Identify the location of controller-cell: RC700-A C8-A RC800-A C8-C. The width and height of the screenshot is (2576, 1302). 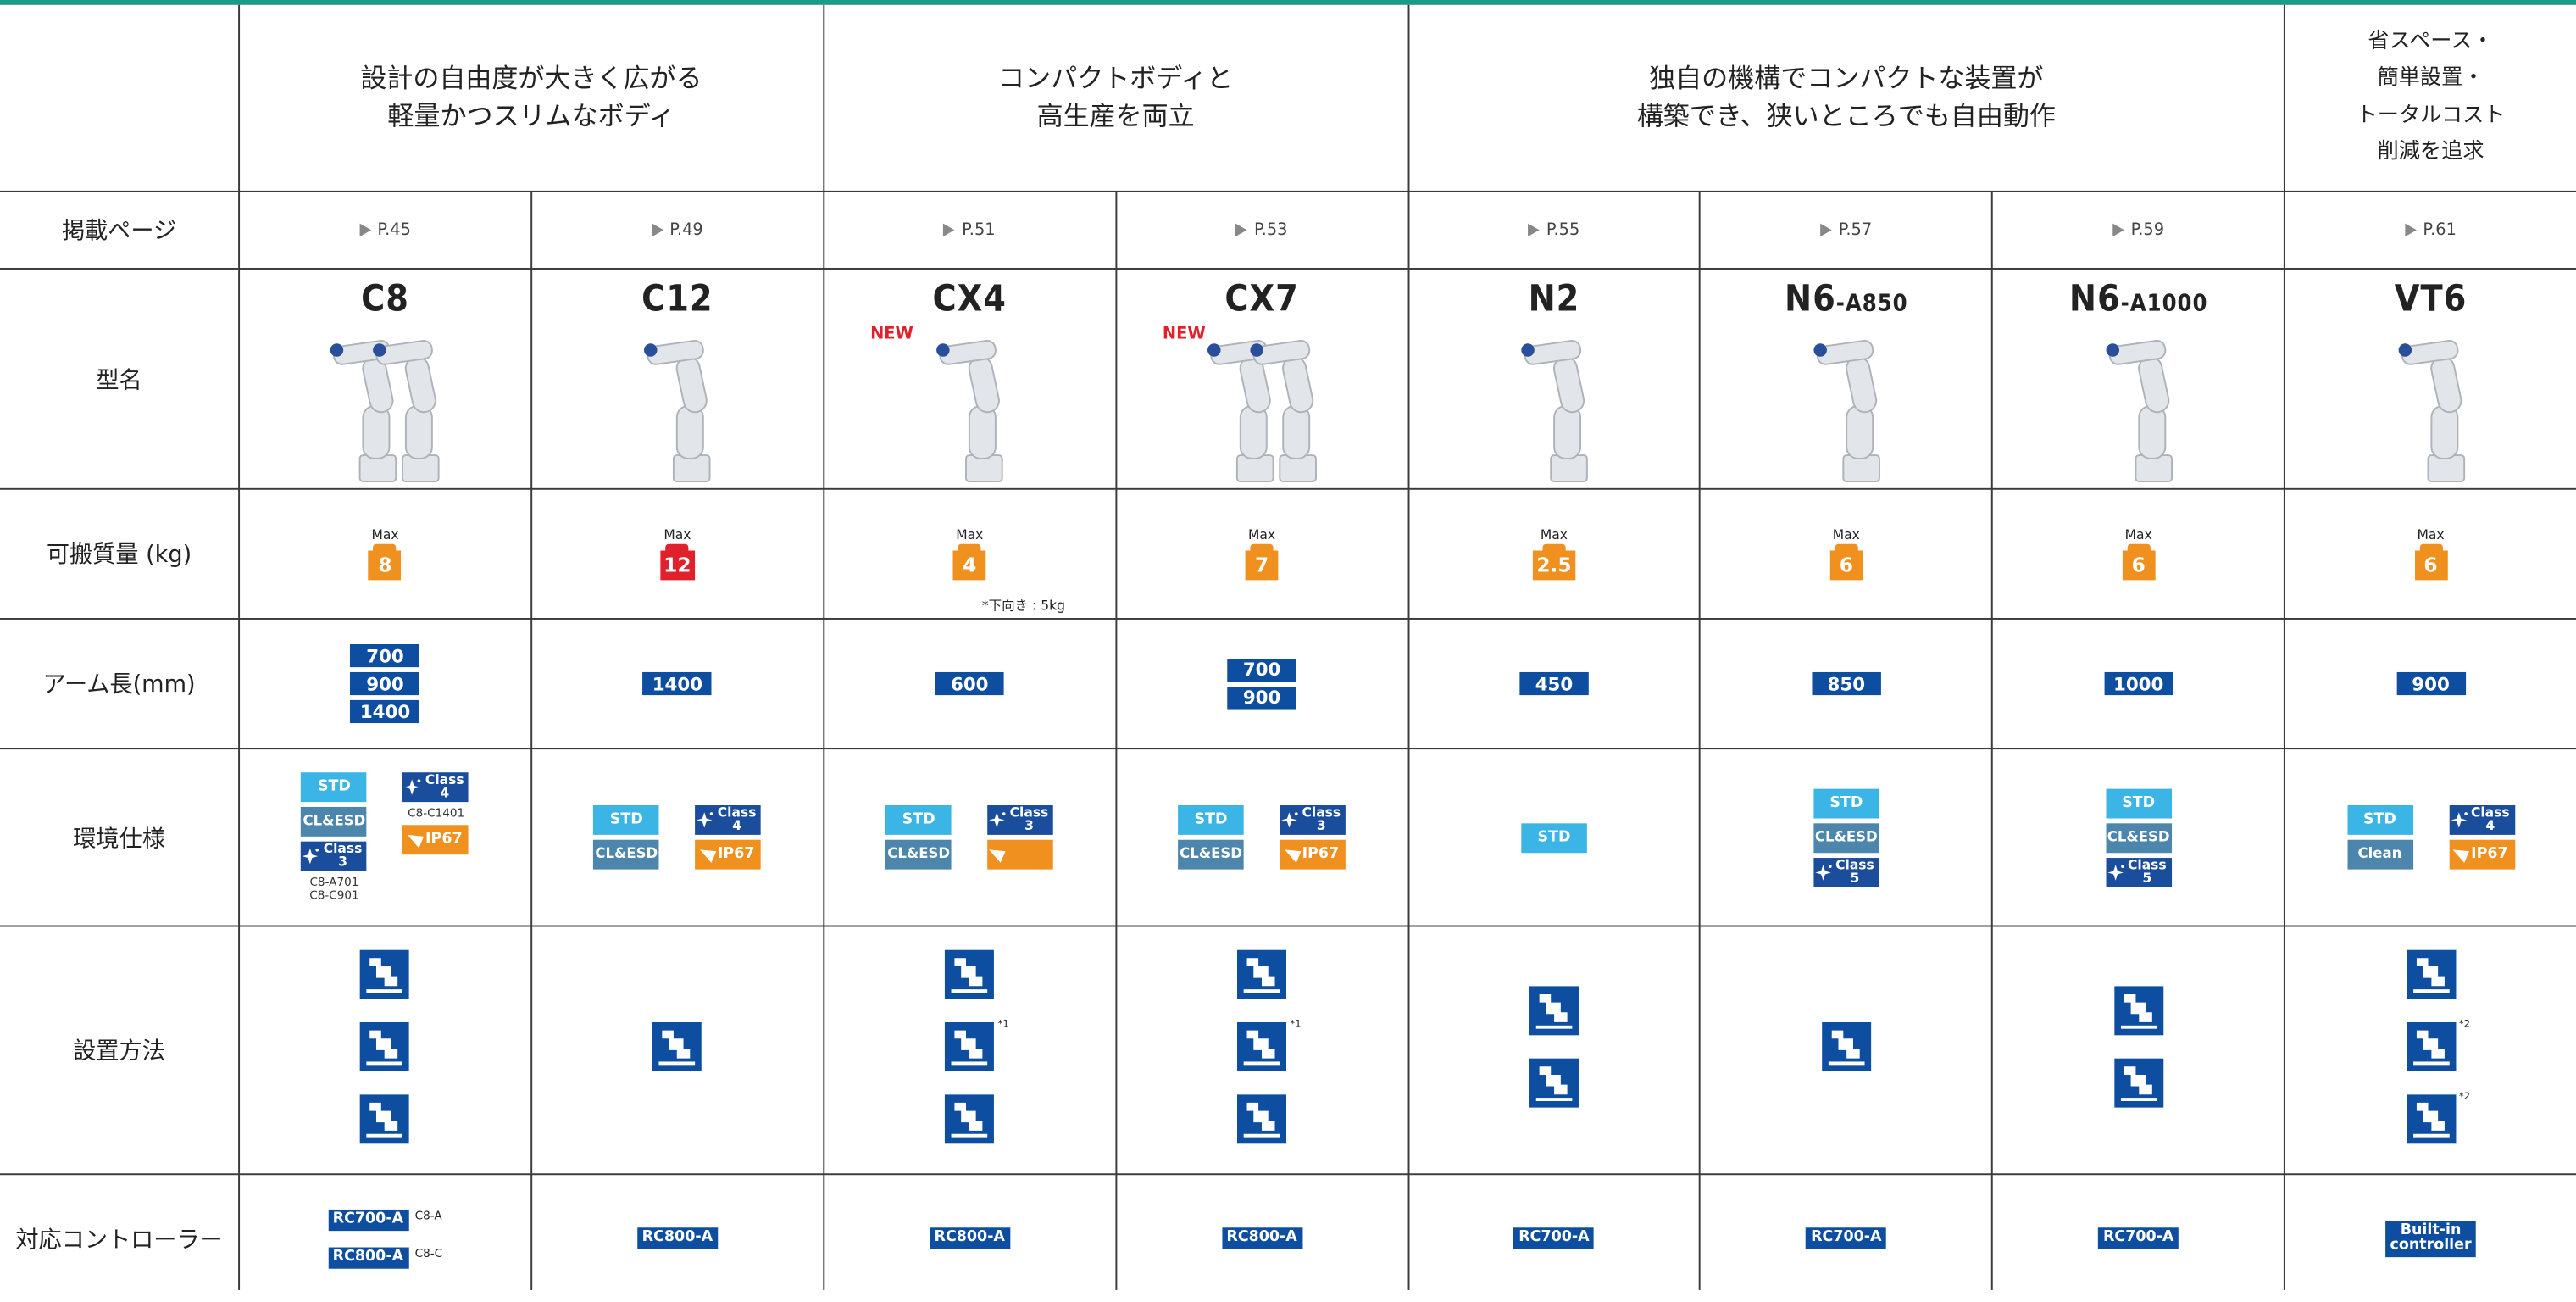
(385, 1238).